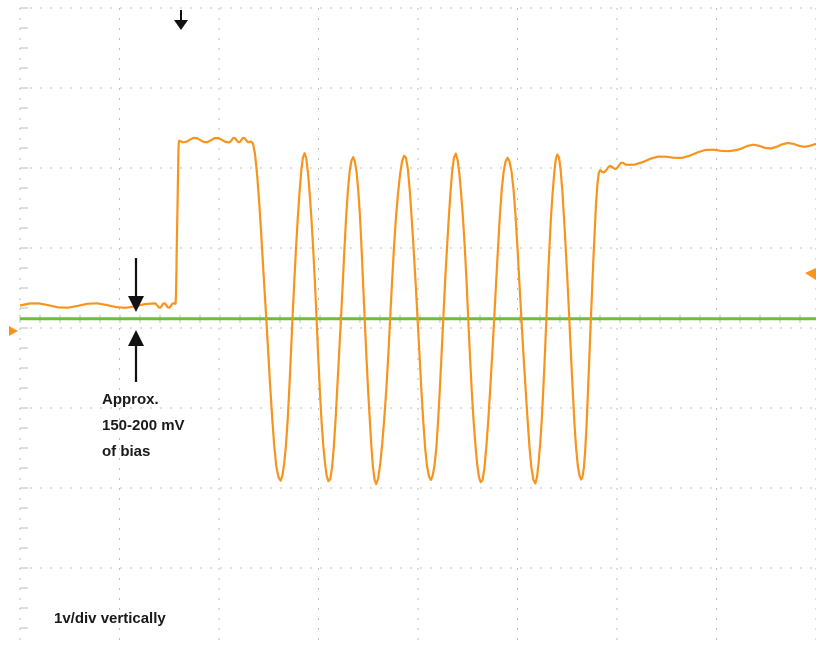 The height and width of the screenshot is (645, 816). Describe the element at coordinates (143, 425) in the screenshot. I see `bias-annotation-line2: 150-200 mV` at that location.